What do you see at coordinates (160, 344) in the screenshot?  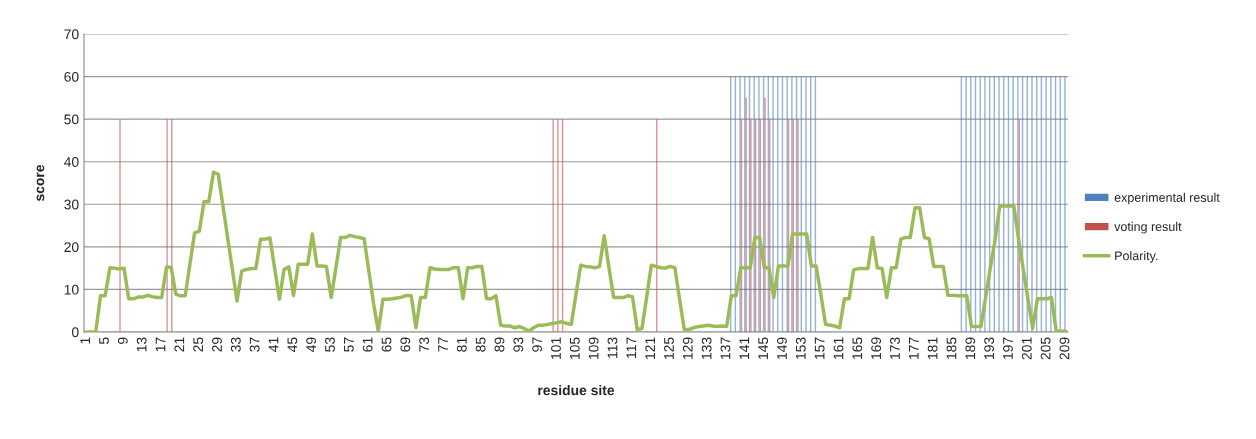 I see `x-tick-label: 17` at bounding box center [160, 344].